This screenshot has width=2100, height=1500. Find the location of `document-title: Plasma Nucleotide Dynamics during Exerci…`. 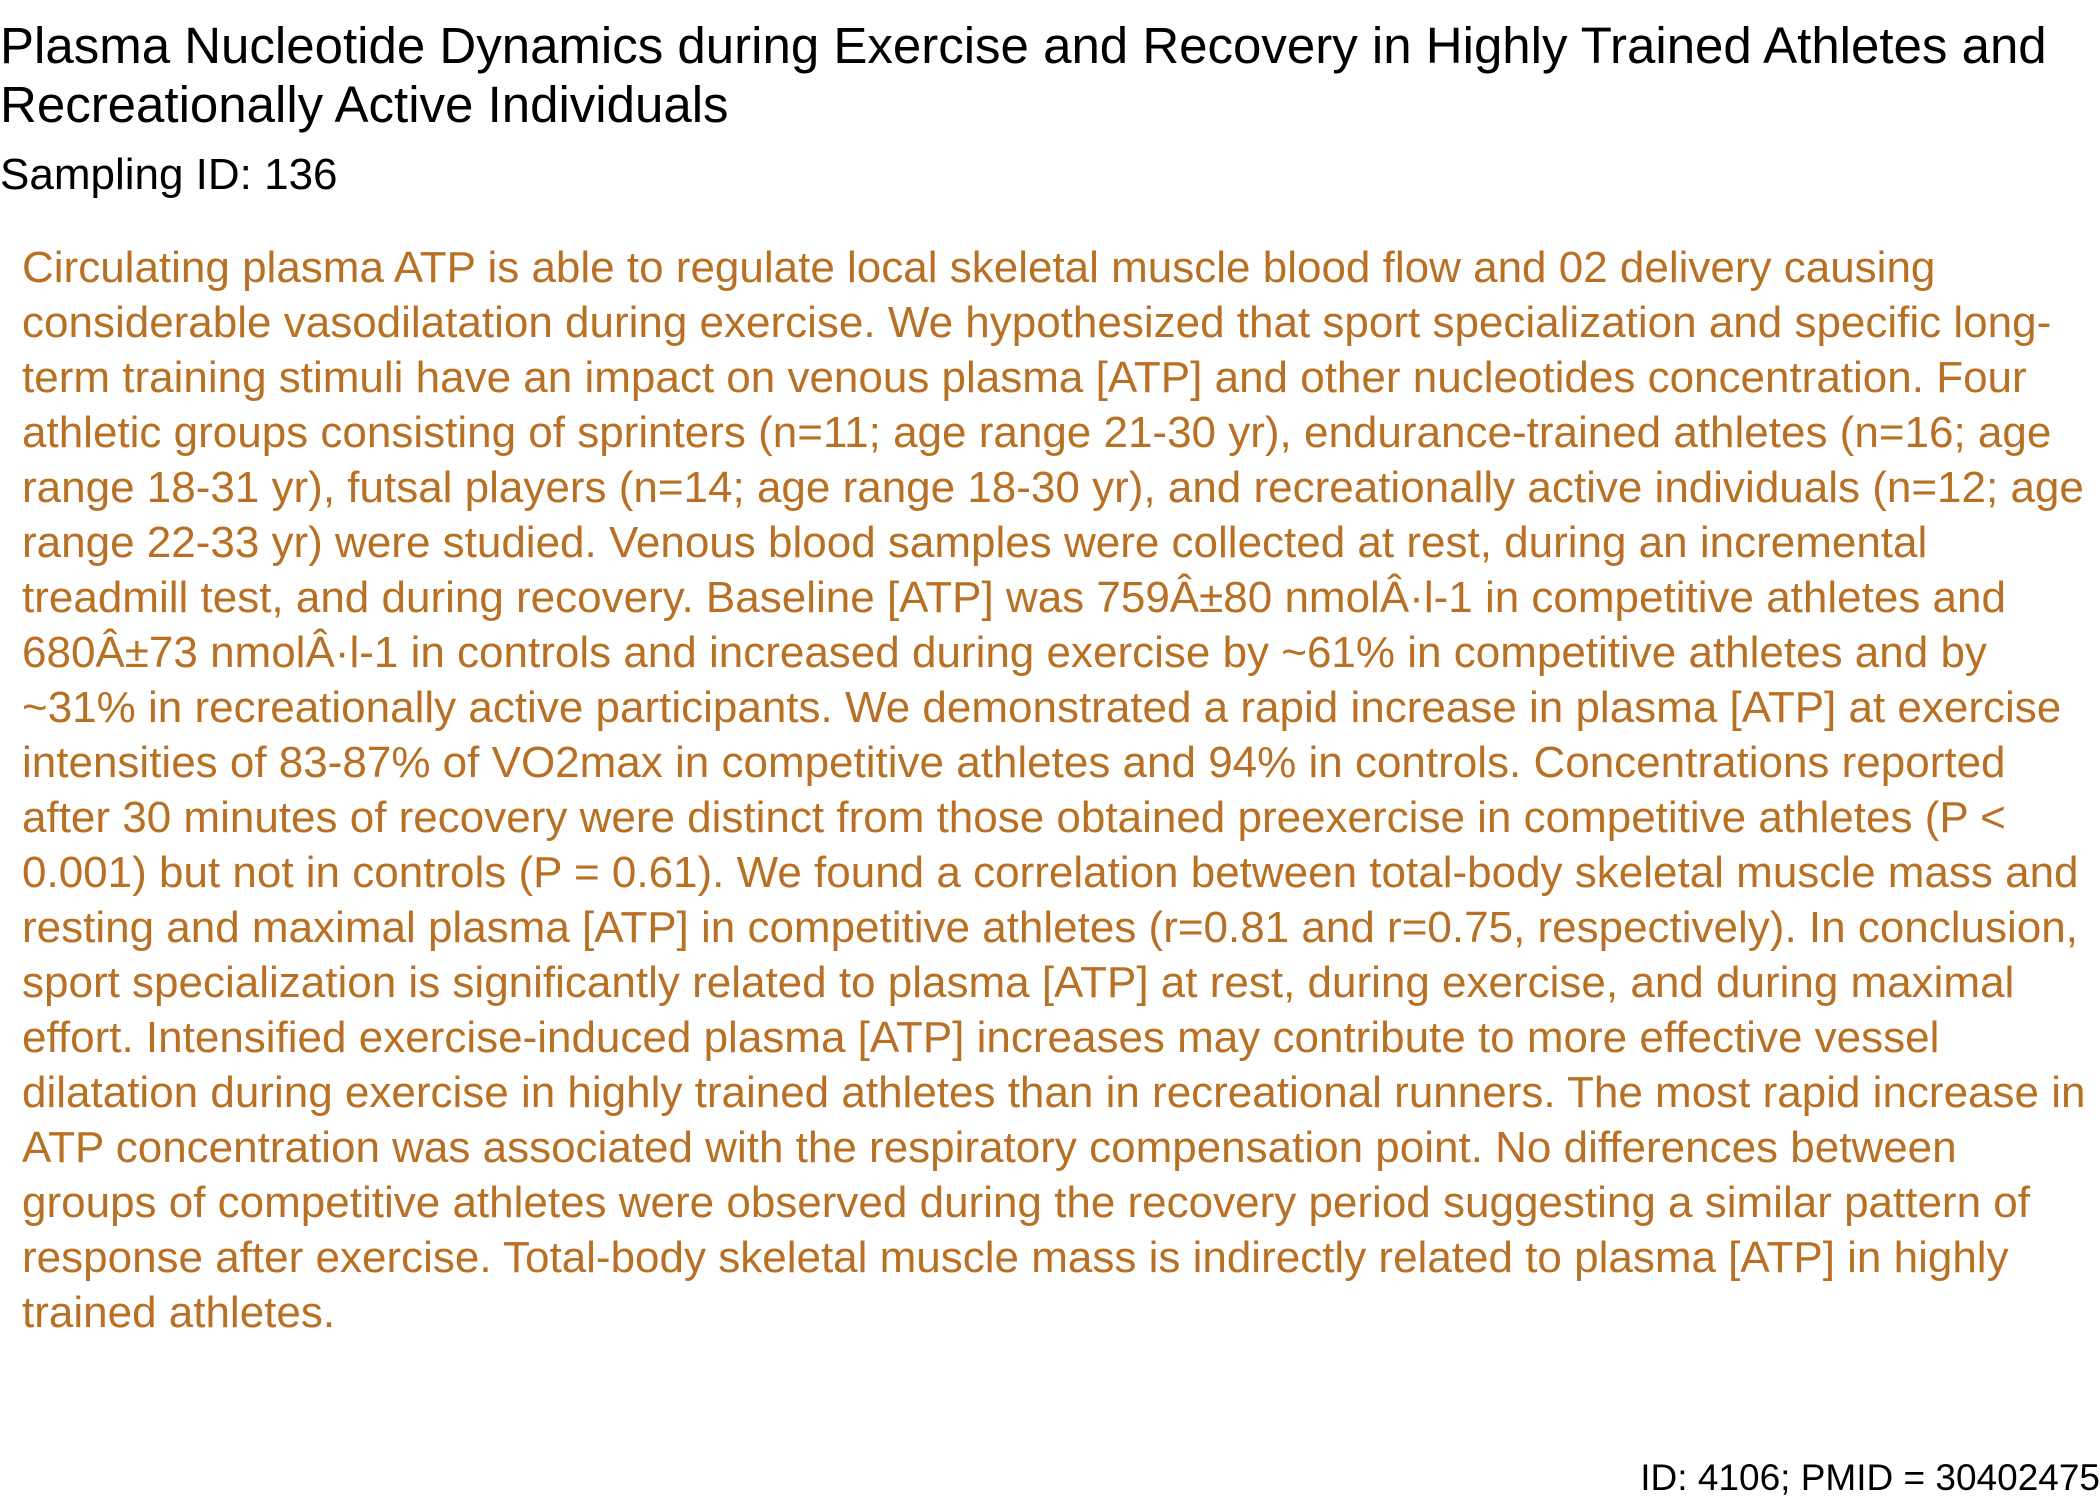

document-title: Plasma Nucleotide Dynamics during Exerci… is located at coordinates (1023, 75).